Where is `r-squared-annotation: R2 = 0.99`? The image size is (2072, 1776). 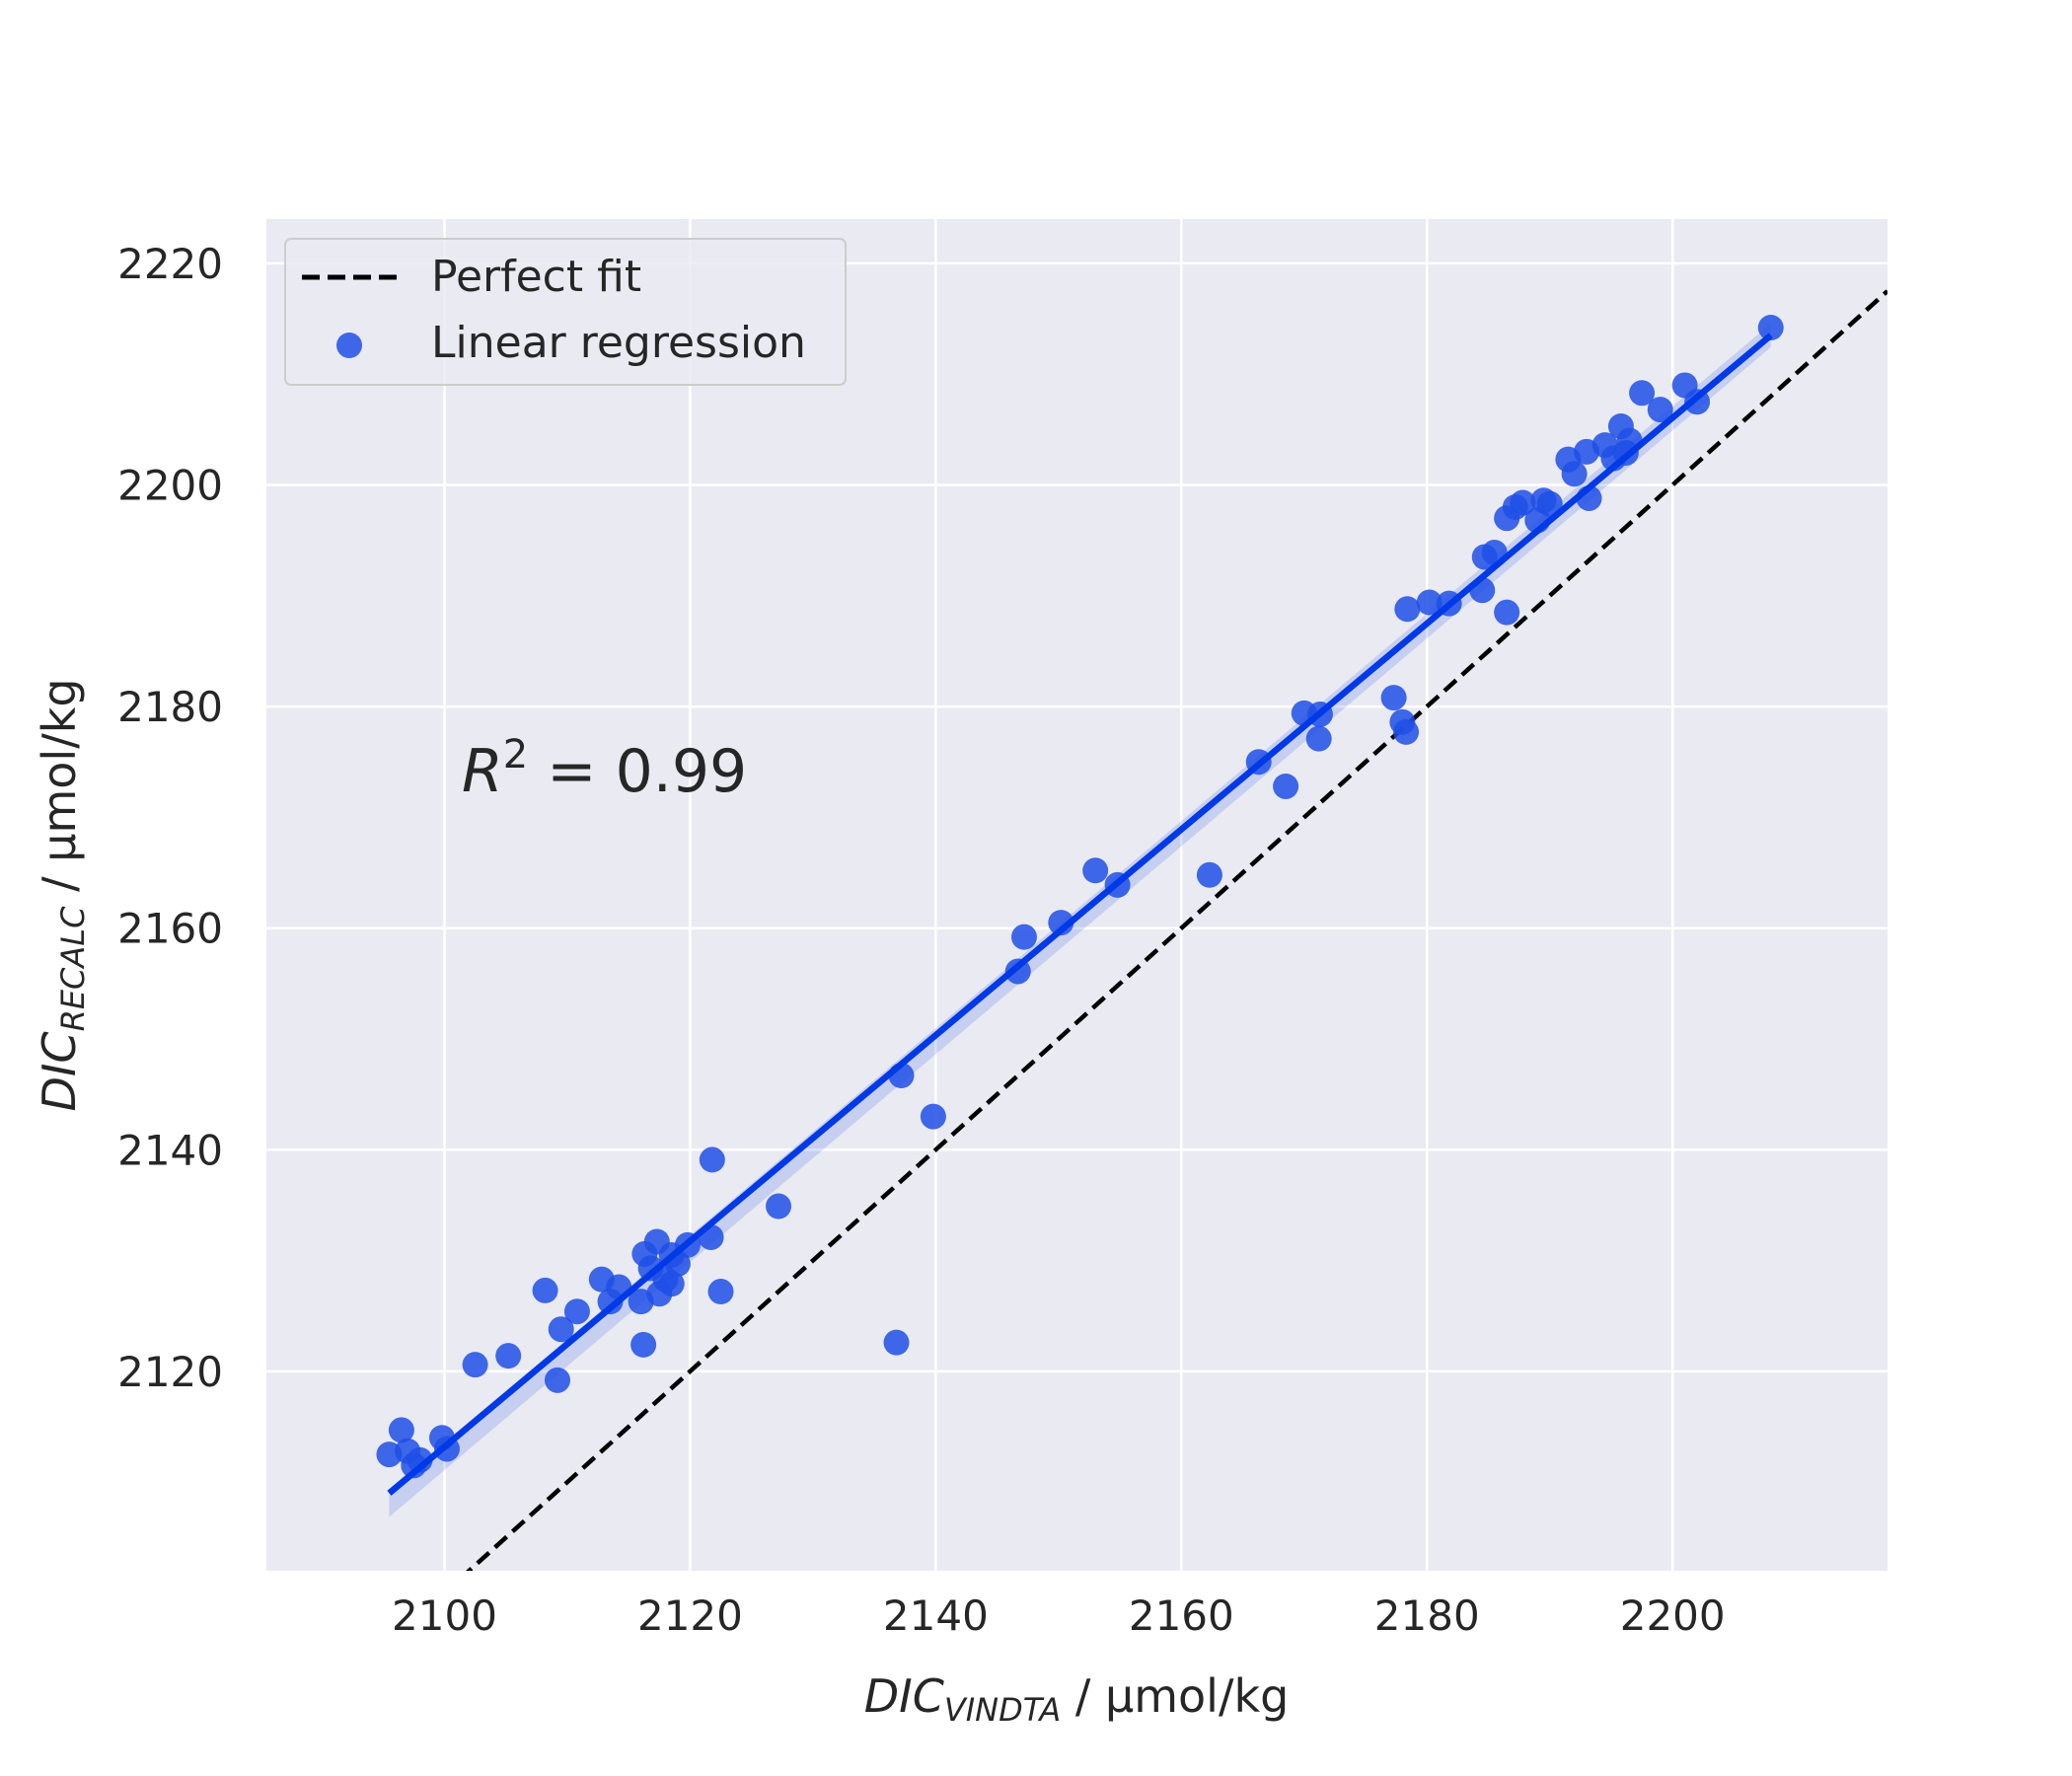 r-squared-annotation: R2 = 0.99 is located at coordinates (605, 769).